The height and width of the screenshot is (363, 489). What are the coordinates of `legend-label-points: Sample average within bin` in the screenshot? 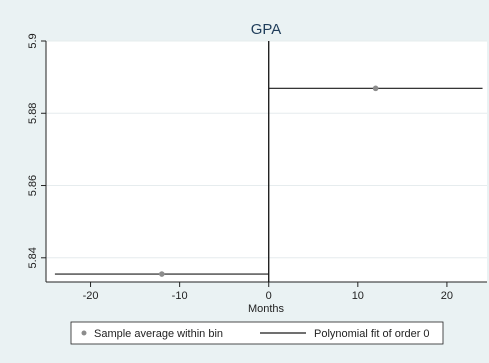 It's located at (158, 334).